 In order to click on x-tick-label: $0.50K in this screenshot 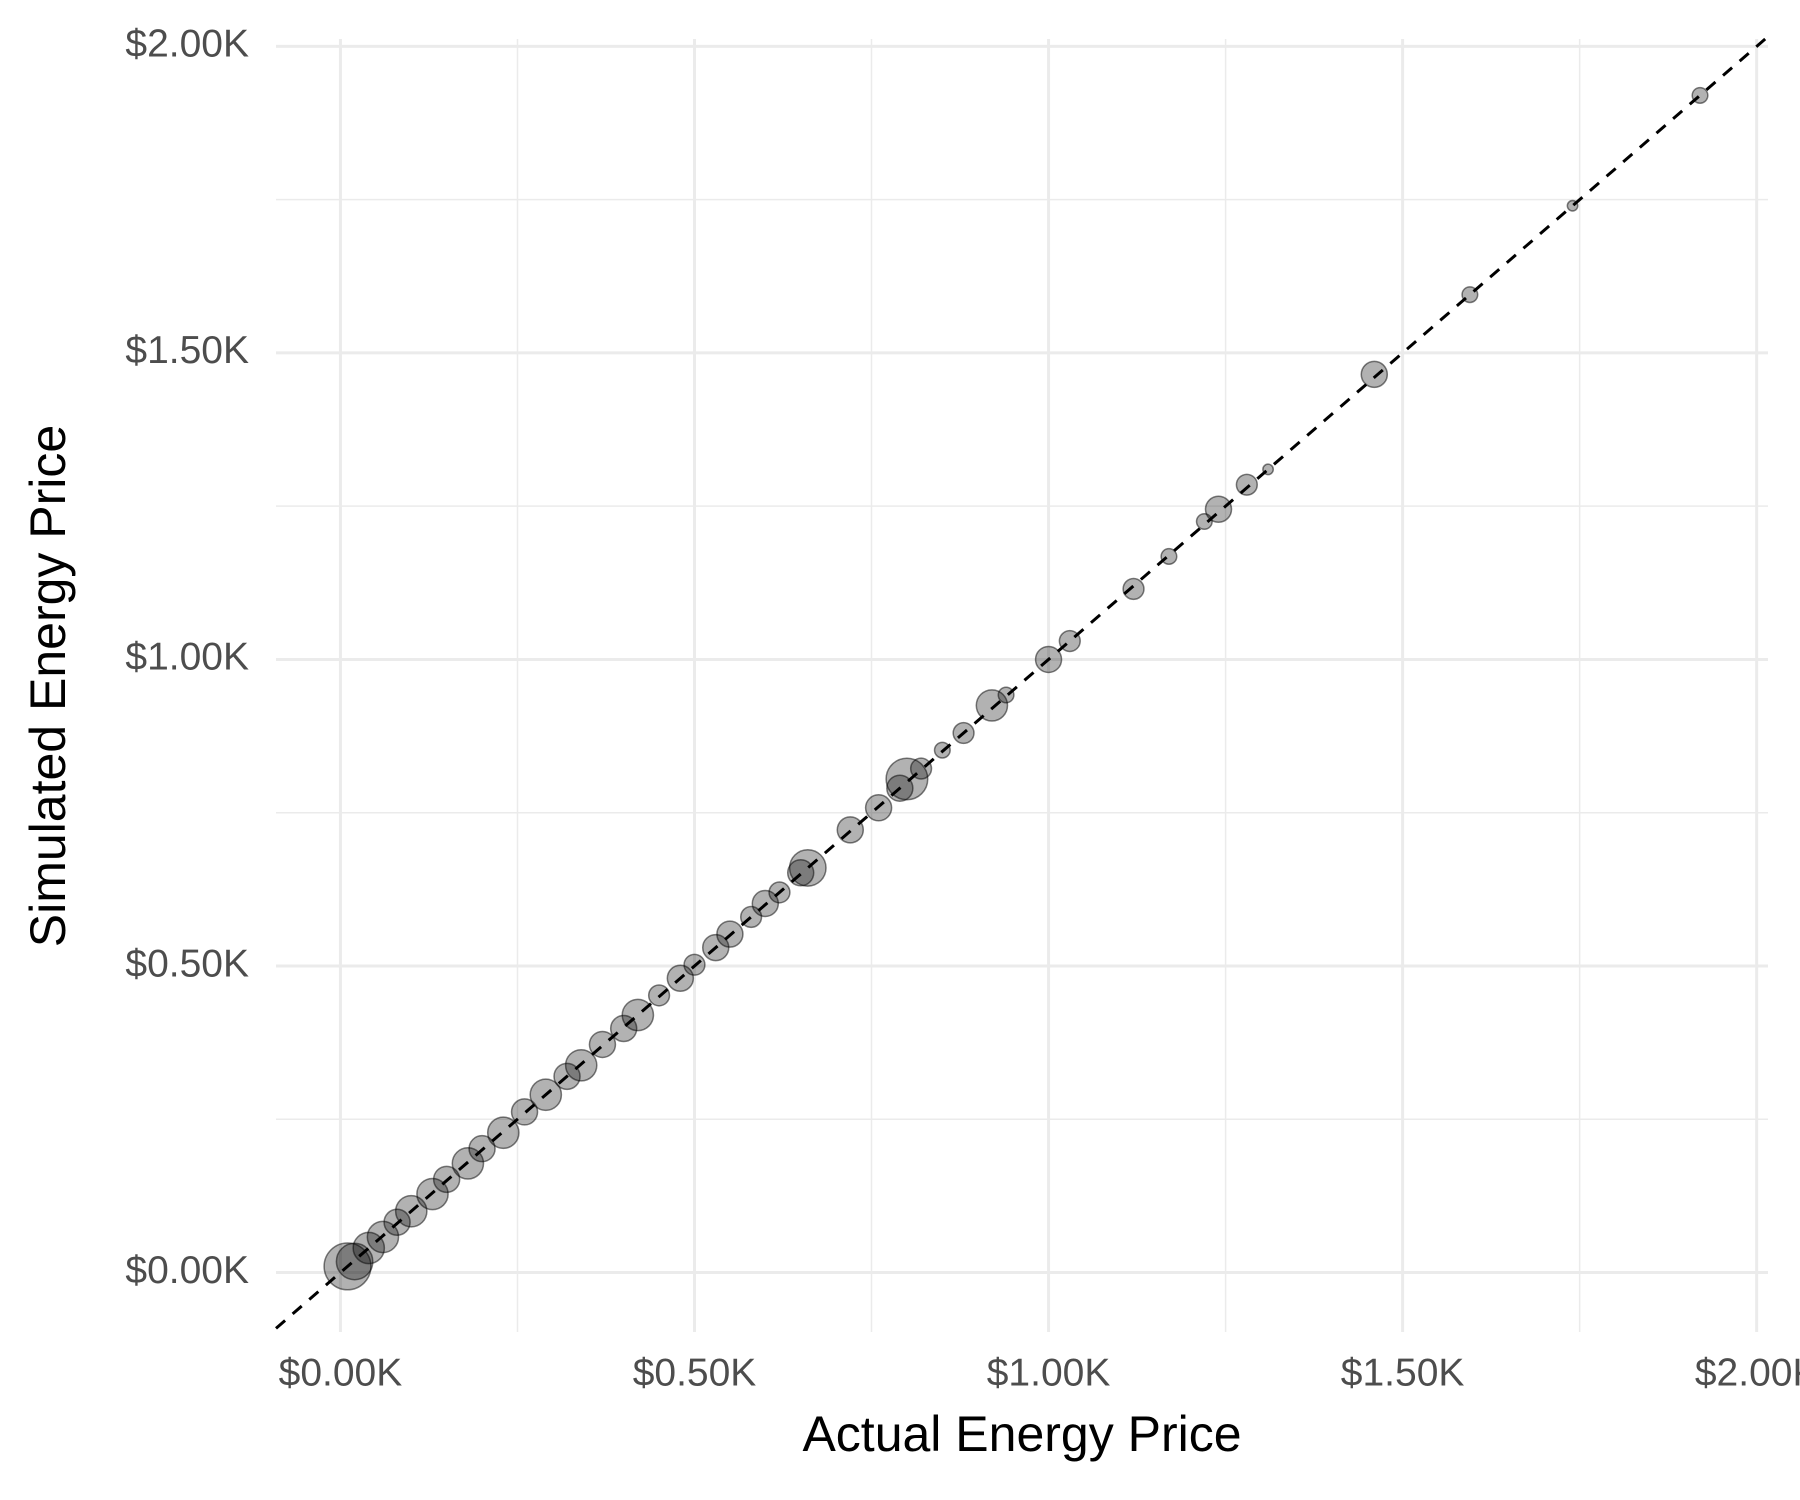, I will do `click(695, 1372)`.